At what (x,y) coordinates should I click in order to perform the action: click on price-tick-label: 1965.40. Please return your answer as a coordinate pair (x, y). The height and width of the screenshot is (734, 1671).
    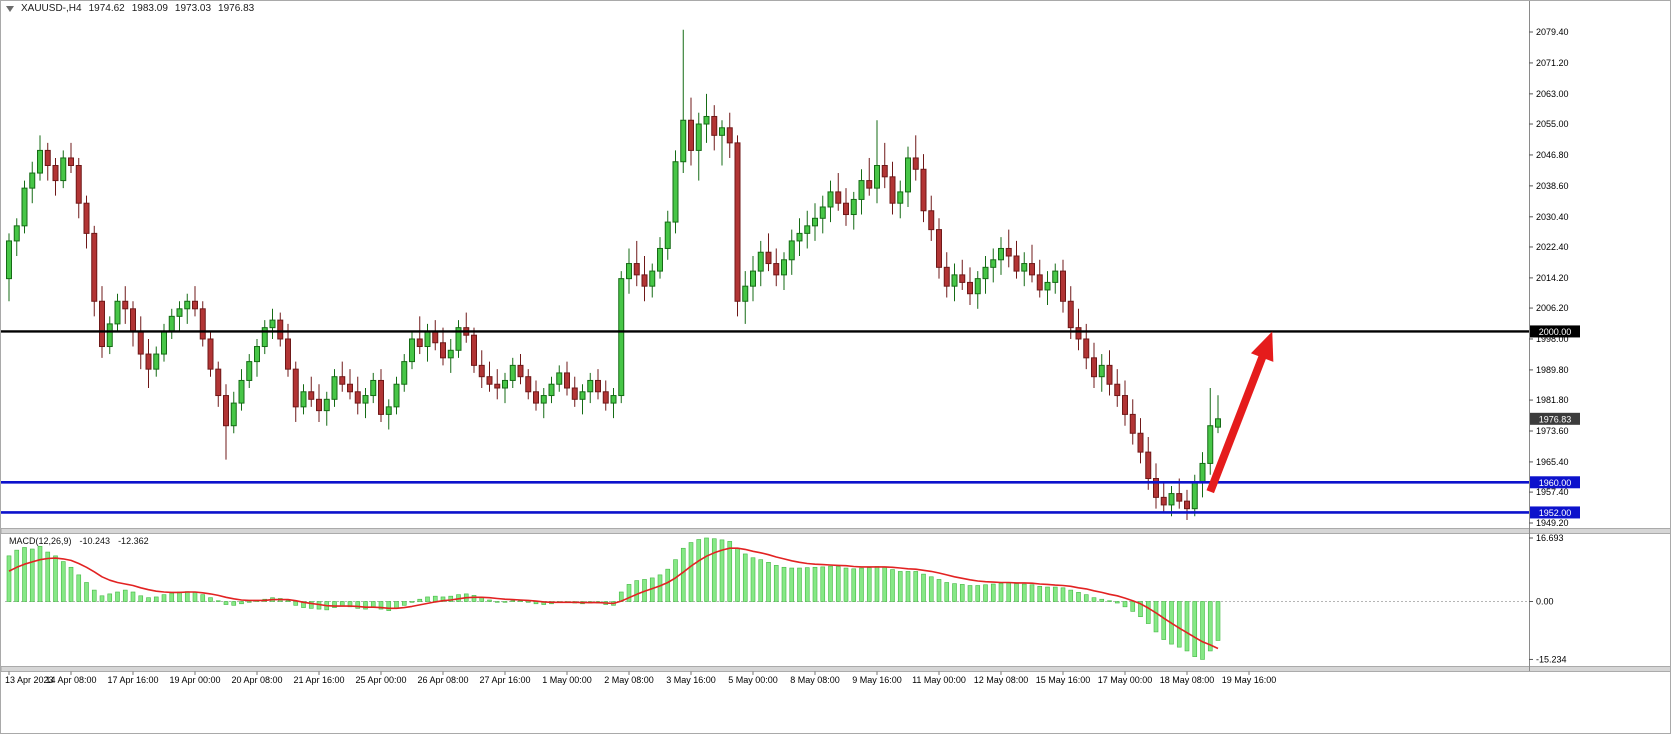
    Looking at the image, I should click on (1552, 462).